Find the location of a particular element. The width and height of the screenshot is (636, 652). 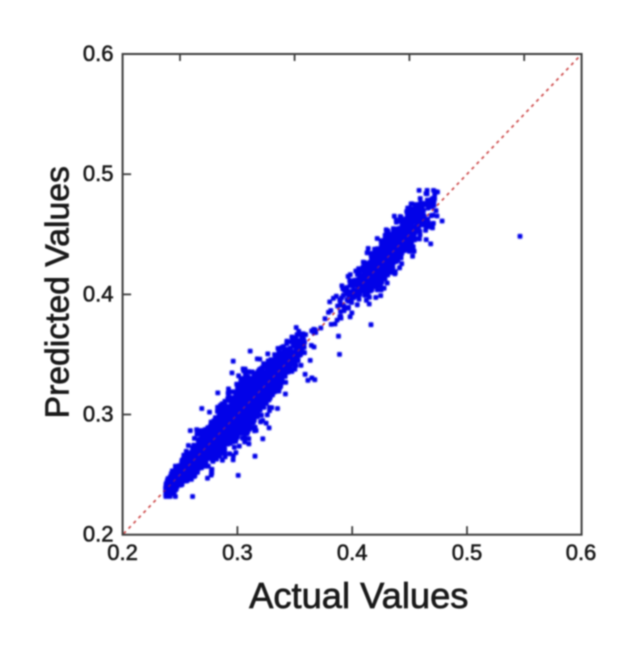

svg-text: Actual Values is located at coordinates (358, 595).